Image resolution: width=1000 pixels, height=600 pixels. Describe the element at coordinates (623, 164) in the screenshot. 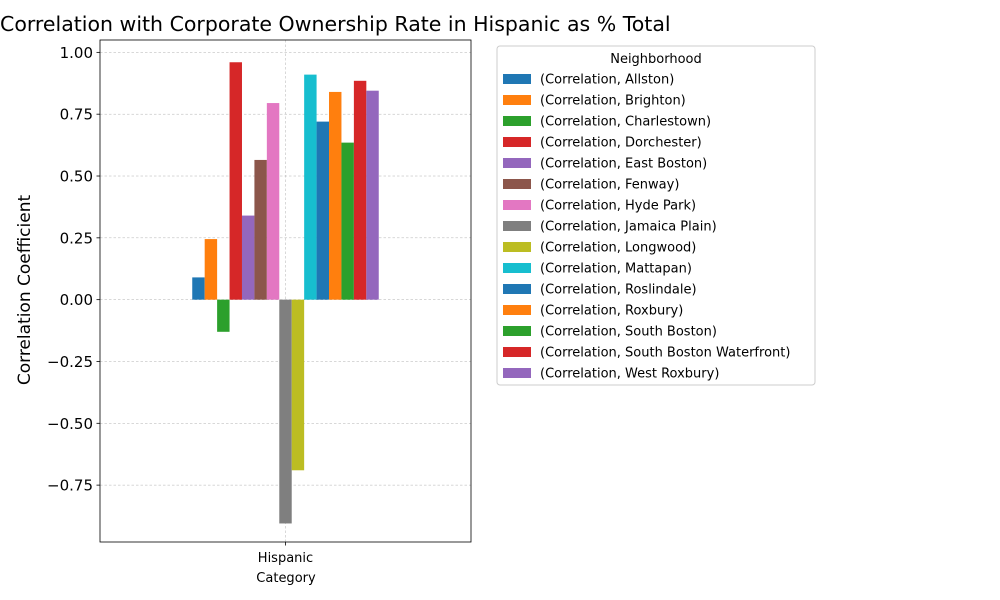

I see `legend-entry: (Correlation, East Boston)` at that location.